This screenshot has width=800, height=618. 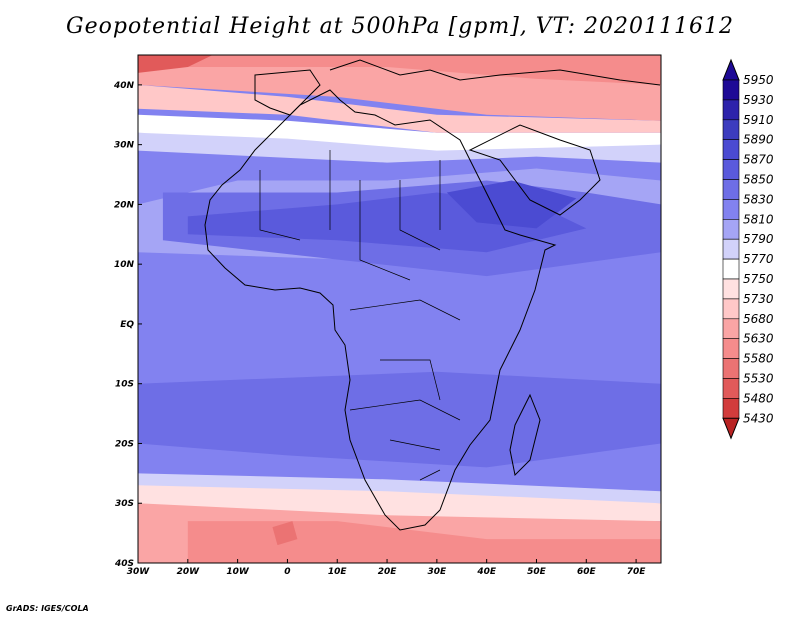 I want to click on colorbar-label: 5480, so click(x=758, y=398).